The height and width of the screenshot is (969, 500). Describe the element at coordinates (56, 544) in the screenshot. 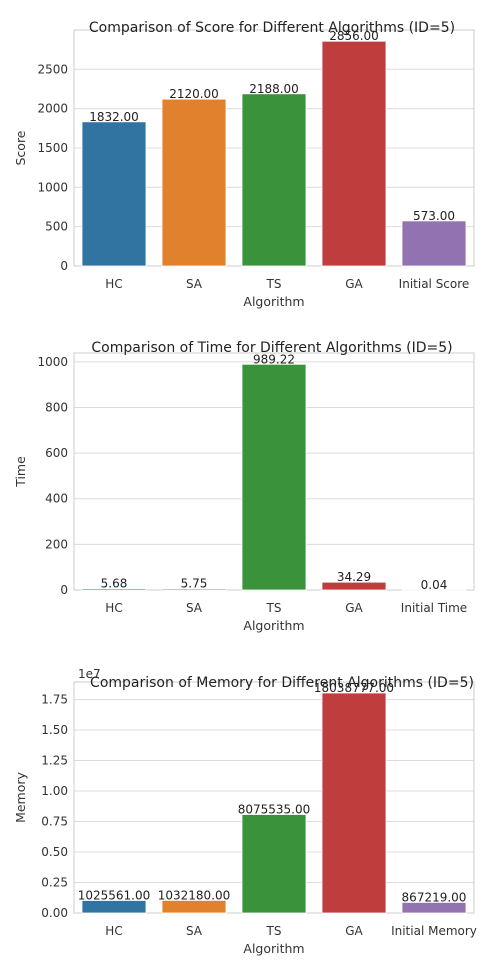

I see `y-tick-label: 200` at that location.